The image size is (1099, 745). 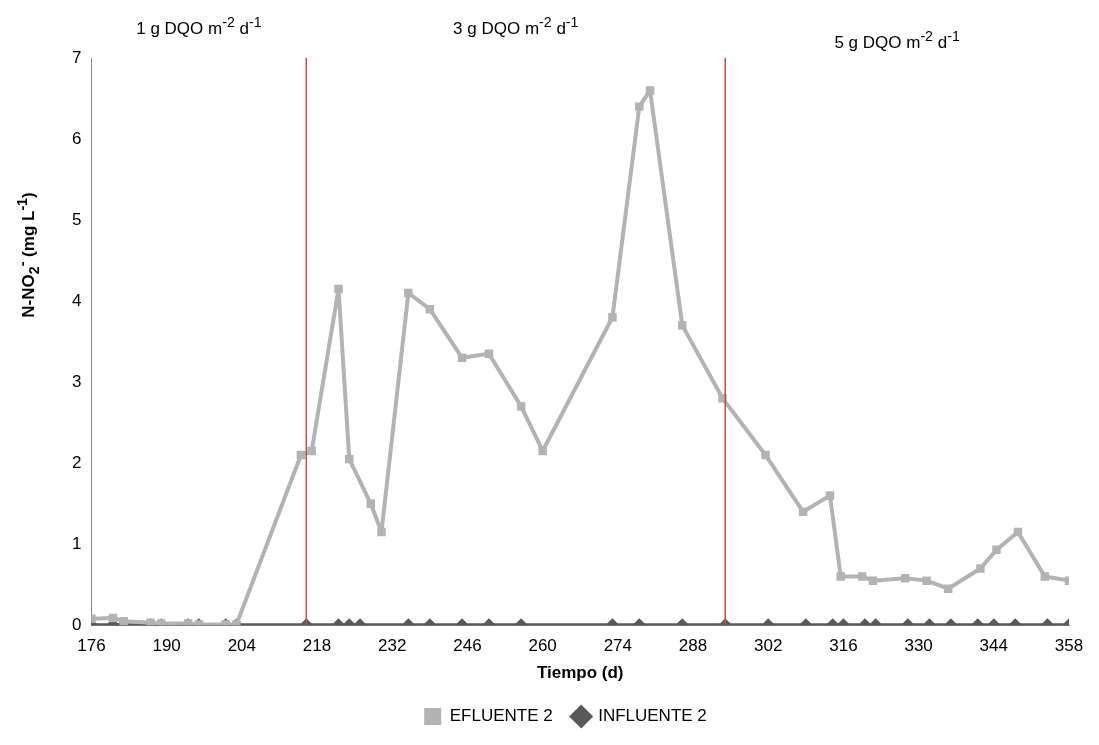 I want to click on x-tick-label: 176, so click(x=91, y=646).